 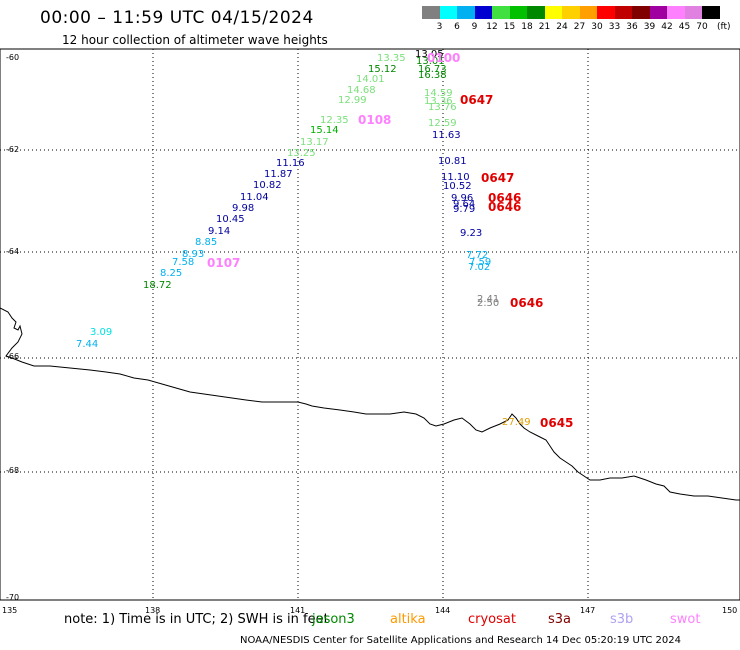 What do you see at coordinates (464, 209) in the screenshot?
I see `wave-height-value: 9.79` at bounding box center [464, 209].